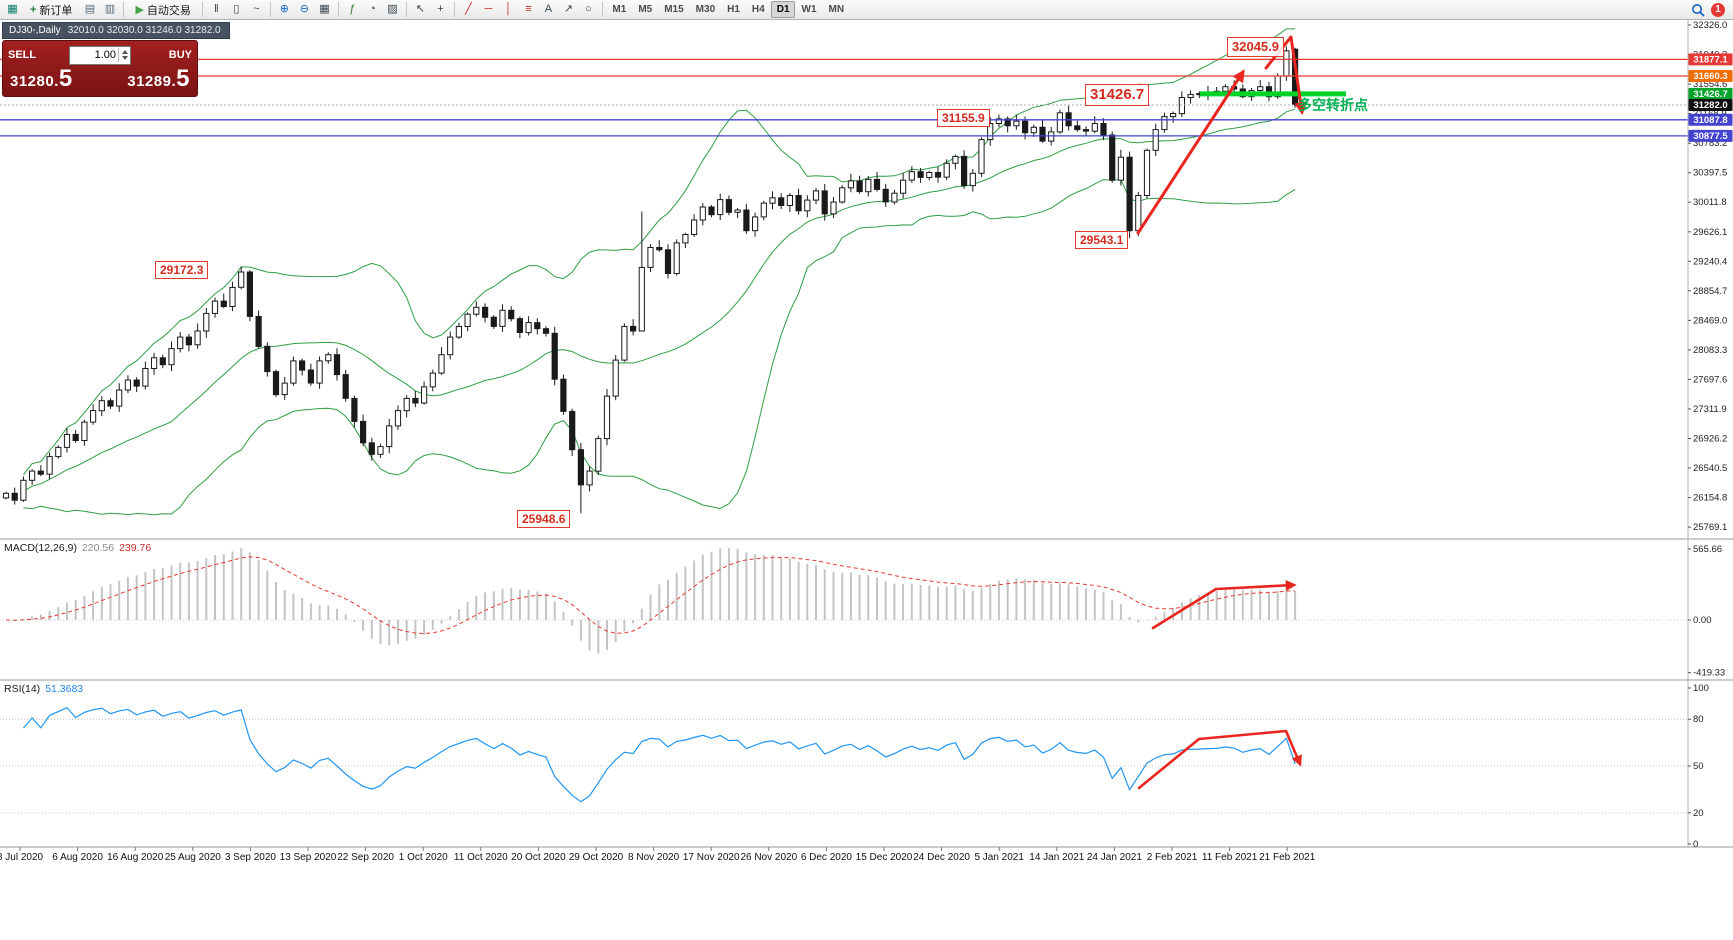 This screenshot has width=1733, height=940. Describe the element at coordinates (1698, 813) in the screenshot. I see `rsi-tick-label: 20` at that location.